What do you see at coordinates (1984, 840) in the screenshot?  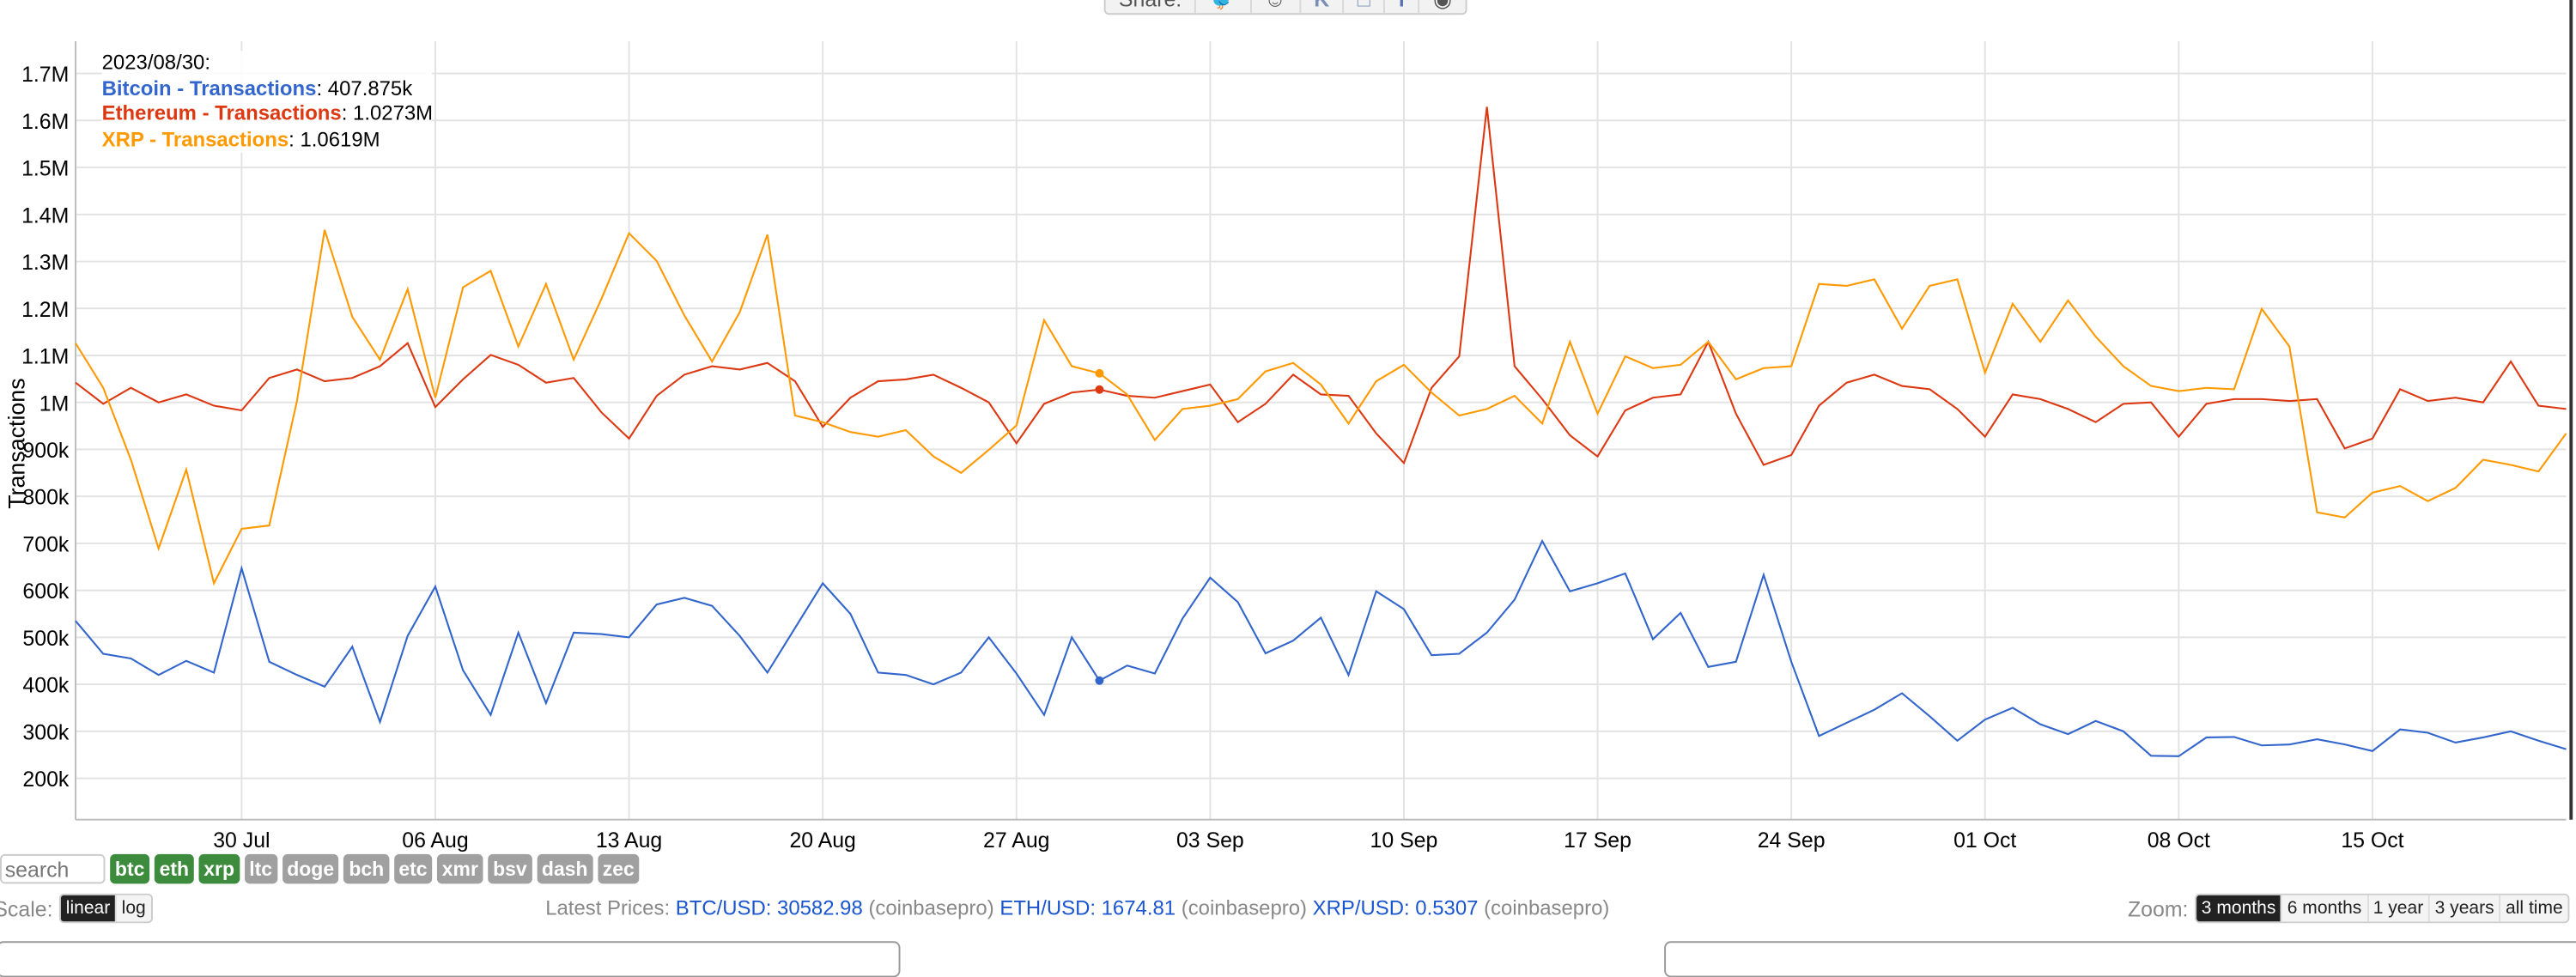 I see `x-tick-label: 01 Oct` at bounding box center [1984, 840].